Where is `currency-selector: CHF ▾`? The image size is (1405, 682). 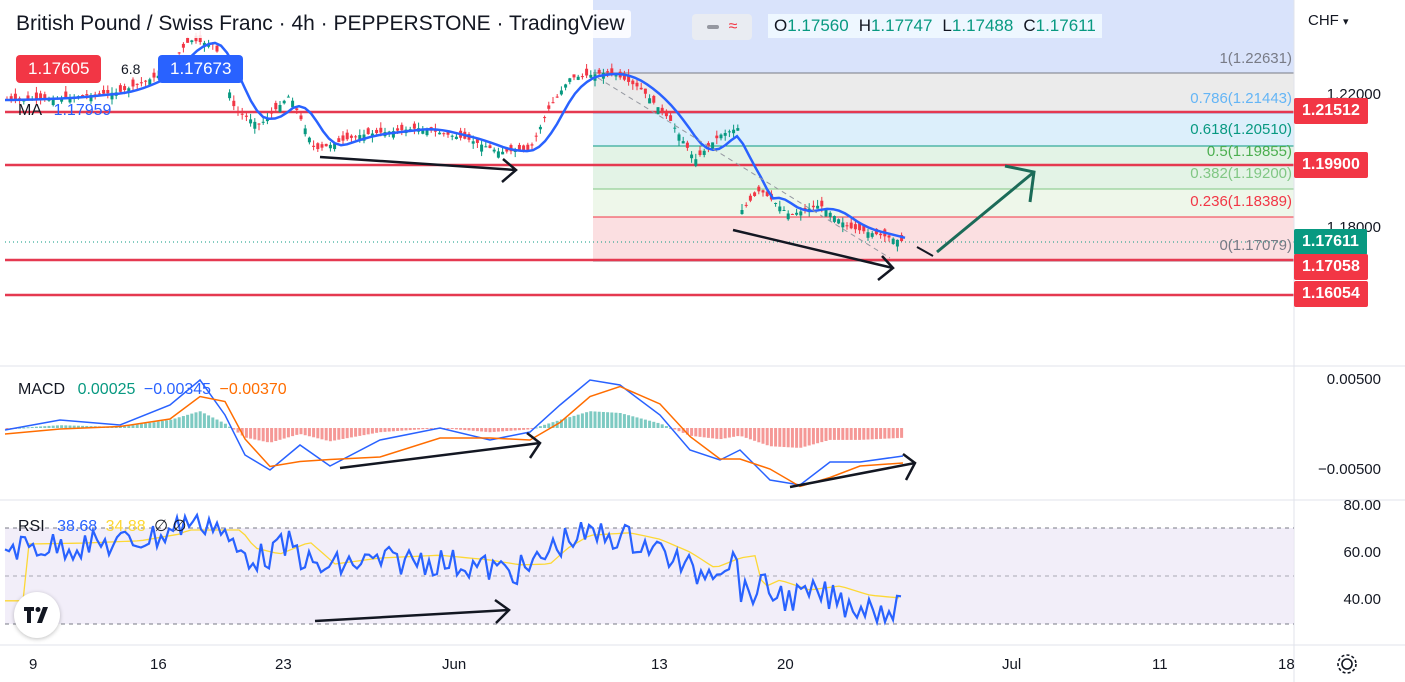
currency-selector: CHF ▾ is located at coordinates (1328, 20).